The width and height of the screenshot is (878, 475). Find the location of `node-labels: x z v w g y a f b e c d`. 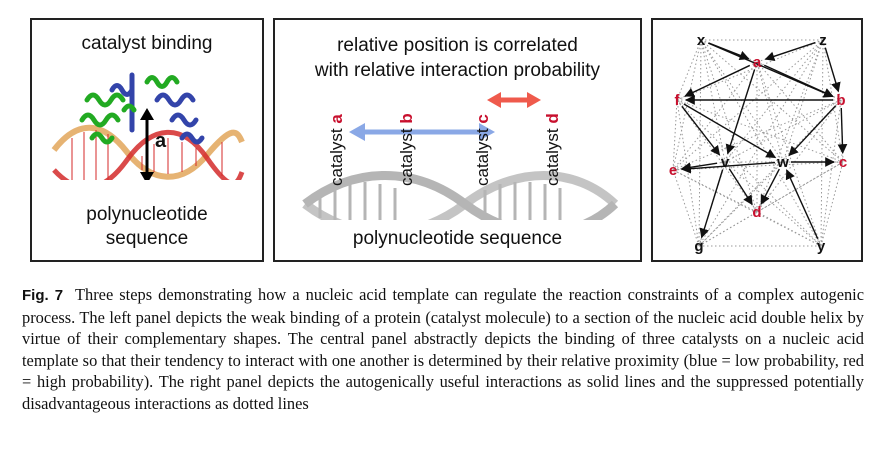

node-labels: x z v w g y a f b e c d is located at coordinates (758, 143).